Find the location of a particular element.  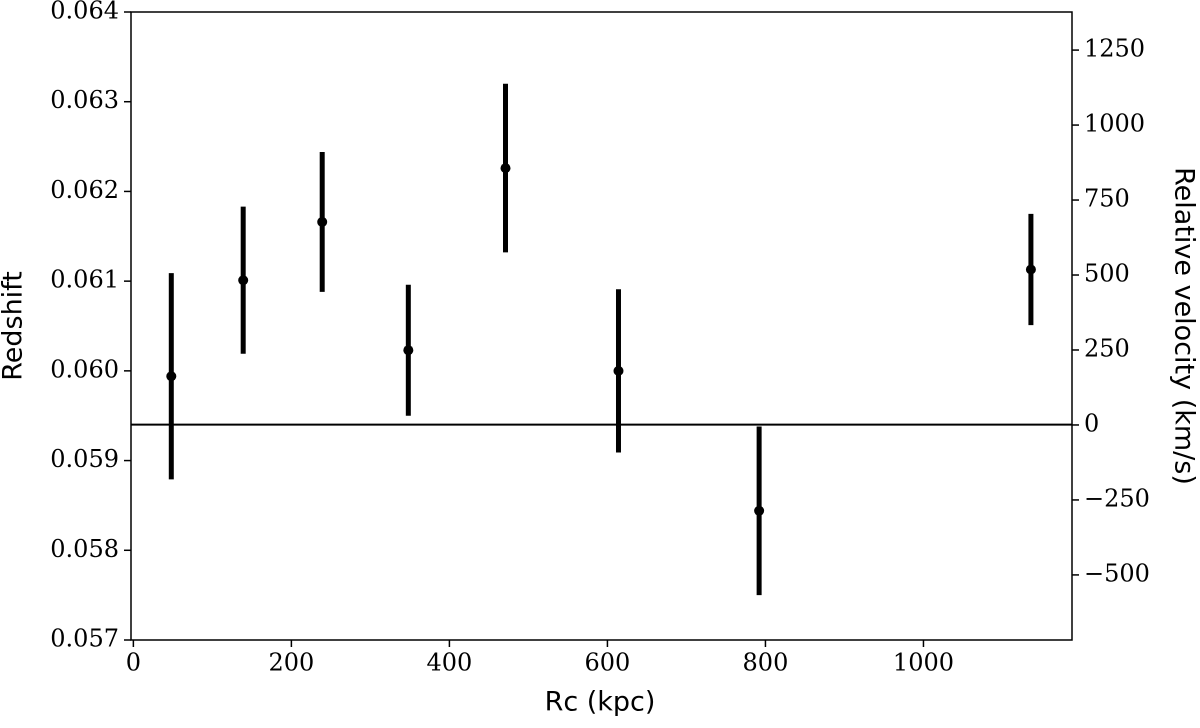

y2-tick-label: 1000 is located at coordinates (1114, 124).